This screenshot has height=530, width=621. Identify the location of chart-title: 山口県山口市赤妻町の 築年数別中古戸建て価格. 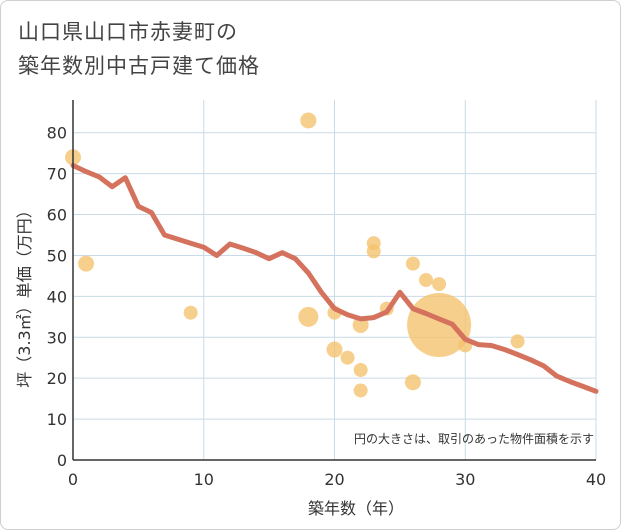
(139, 49).